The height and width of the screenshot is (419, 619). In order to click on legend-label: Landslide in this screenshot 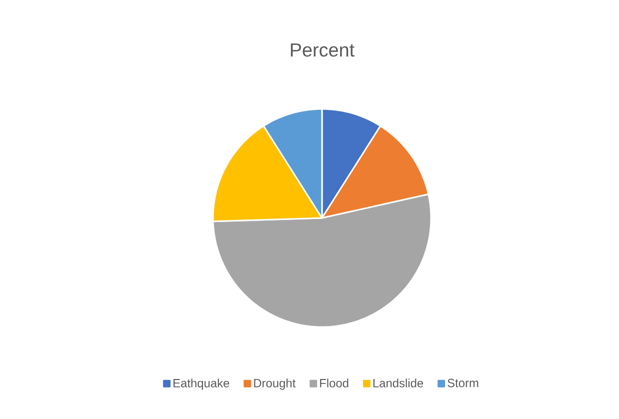, I will do `click(398, 383)`.